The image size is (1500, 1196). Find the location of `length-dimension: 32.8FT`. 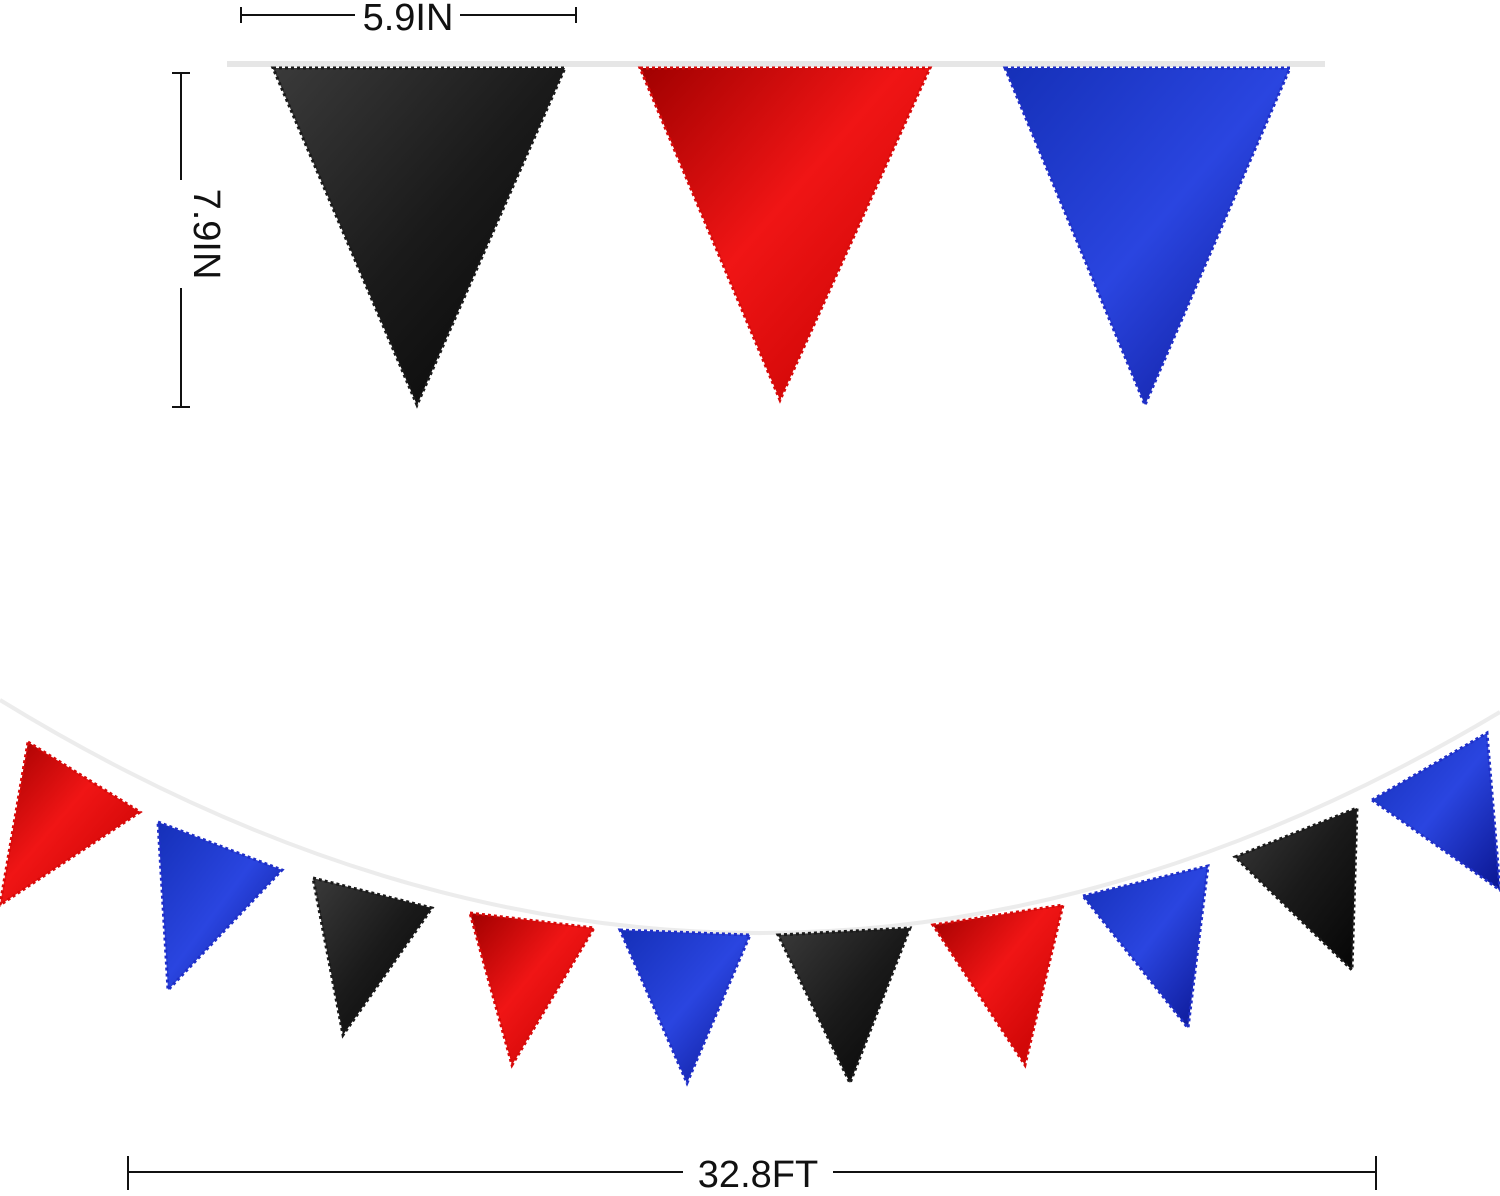

length-dimension: 32.8FT is located at coordinates (752, 1175).